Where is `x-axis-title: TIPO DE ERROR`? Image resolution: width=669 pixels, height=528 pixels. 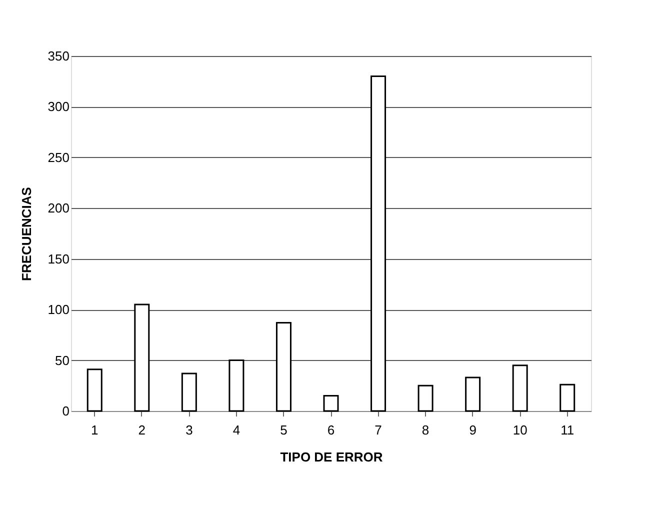
x-axis-title: TIPO DE ERROR is located at coordinates (332, 457).